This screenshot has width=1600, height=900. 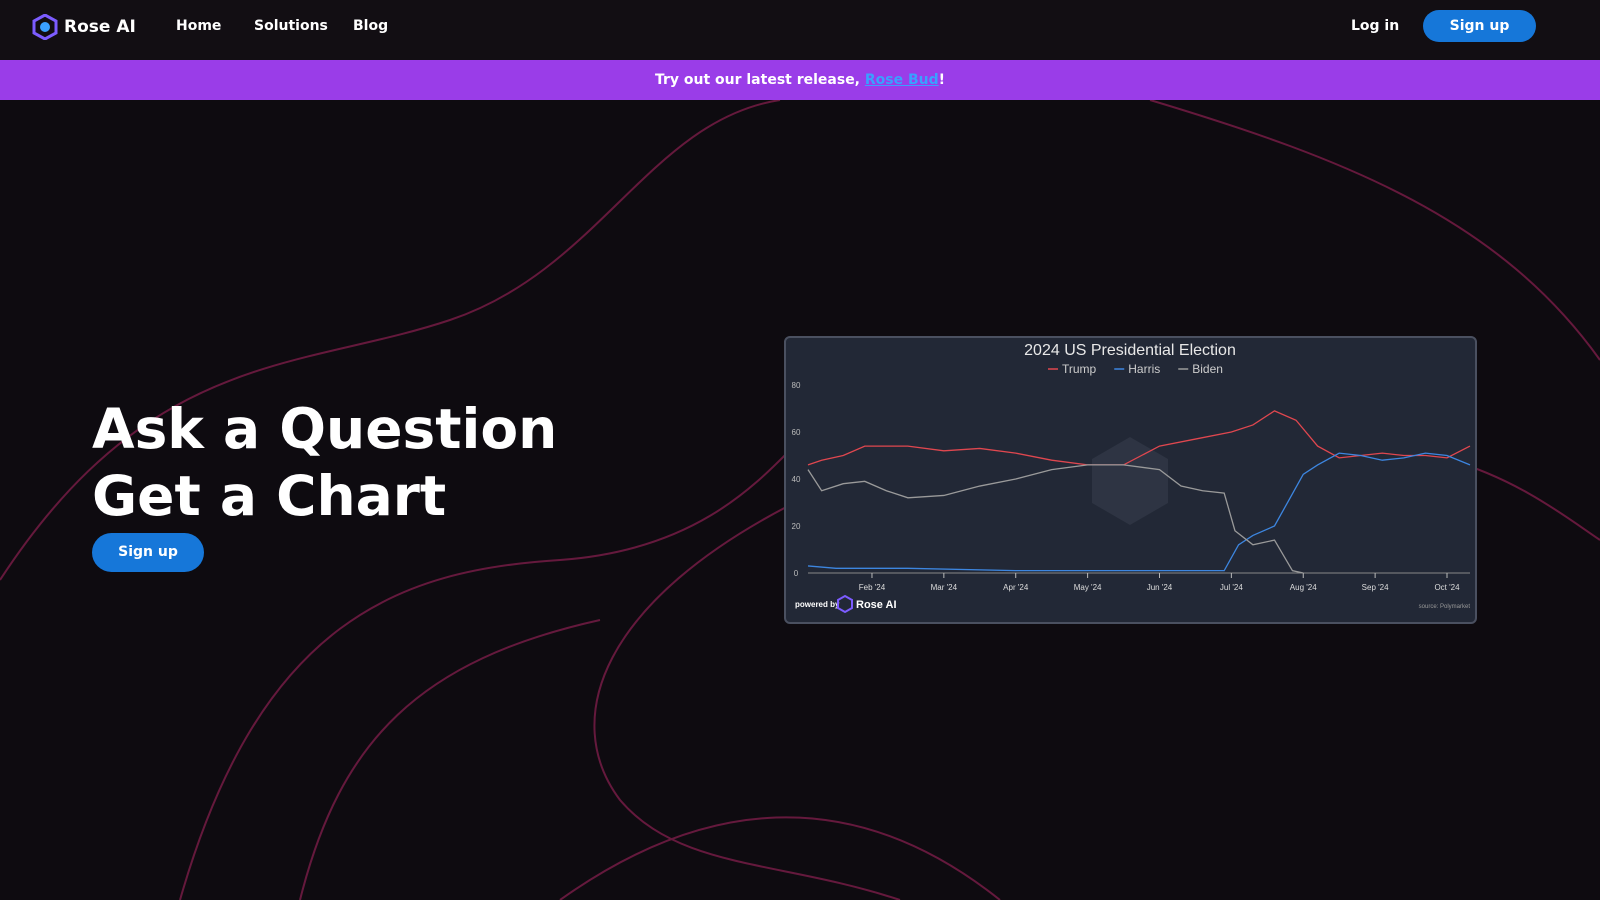 What do you see at coordinates (796, 573) in the screenshot?
I see `y-tick-label: 0` at bounding box center [796, 573].